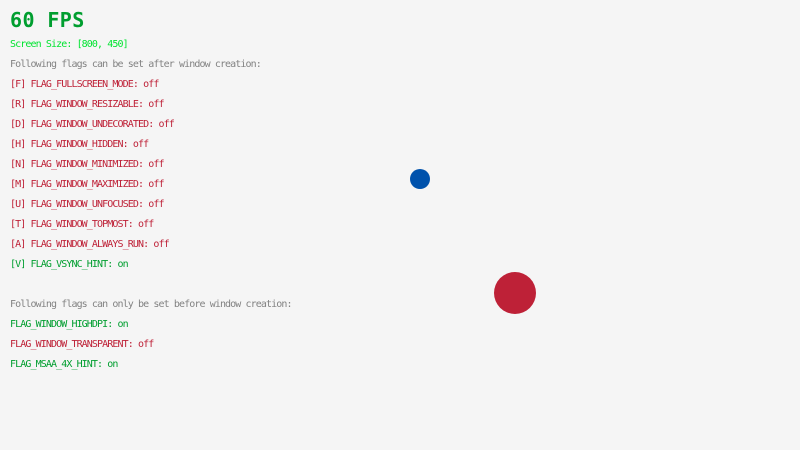  Describe the element at coordinates (79, 144) in the screenshot. I see `flag-window-hidden-row: [H] FLAG_WINDOW_HIDDEN: off` at that location.